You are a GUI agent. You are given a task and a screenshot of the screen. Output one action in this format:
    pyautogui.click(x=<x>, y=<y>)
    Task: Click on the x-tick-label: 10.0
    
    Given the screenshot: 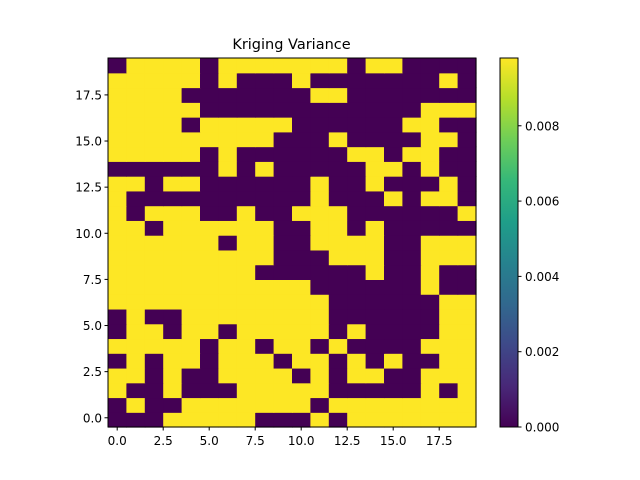 What is the action you would take?
    pyautogui.click(x=301, y=441)
    